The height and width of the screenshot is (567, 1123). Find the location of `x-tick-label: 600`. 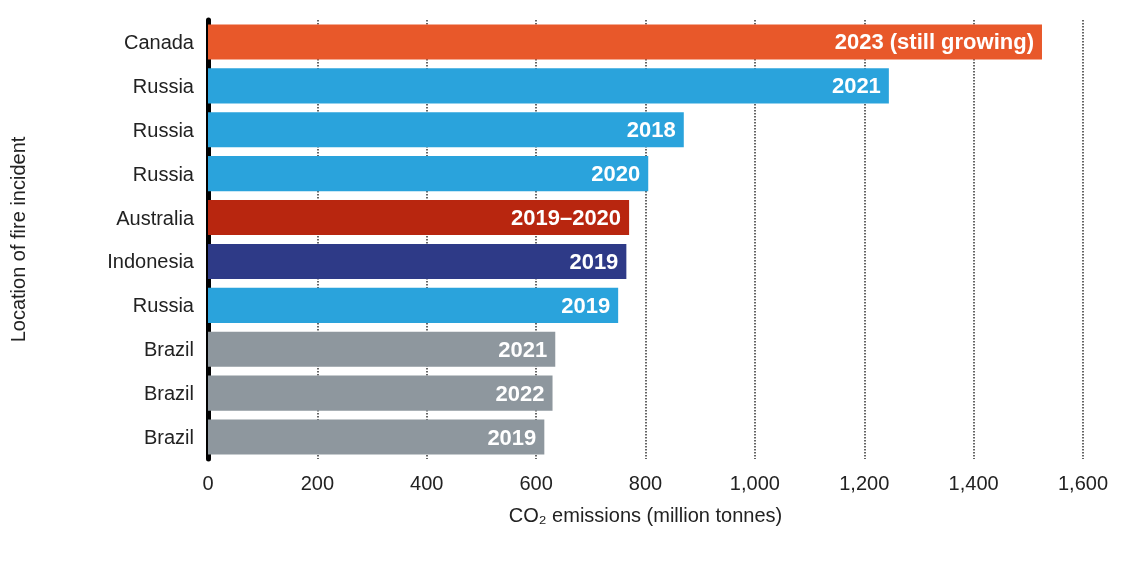

x-tick-label: 600 is located at coordinates (536, 483).